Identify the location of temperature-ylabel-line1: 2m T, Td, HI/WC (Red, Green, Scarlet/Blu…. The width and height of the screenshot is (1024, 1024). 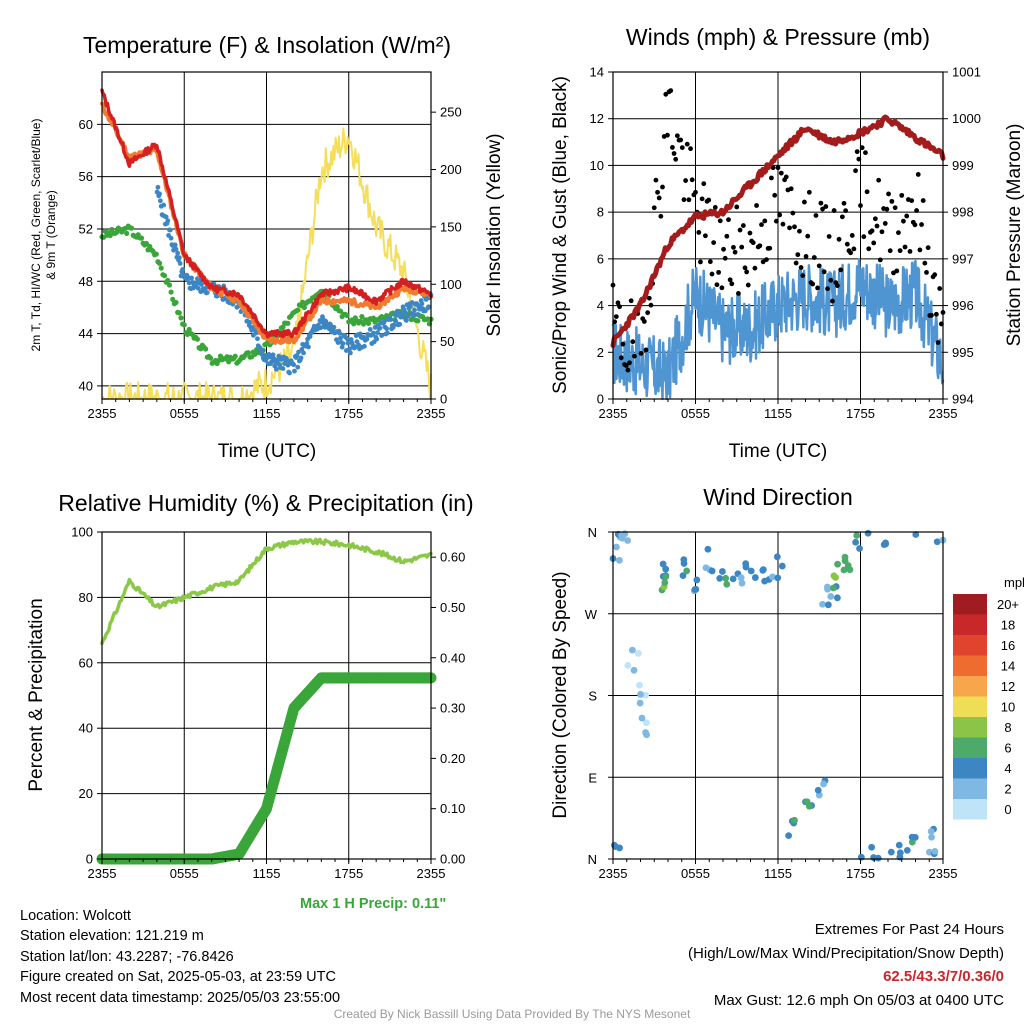
(36, 235).